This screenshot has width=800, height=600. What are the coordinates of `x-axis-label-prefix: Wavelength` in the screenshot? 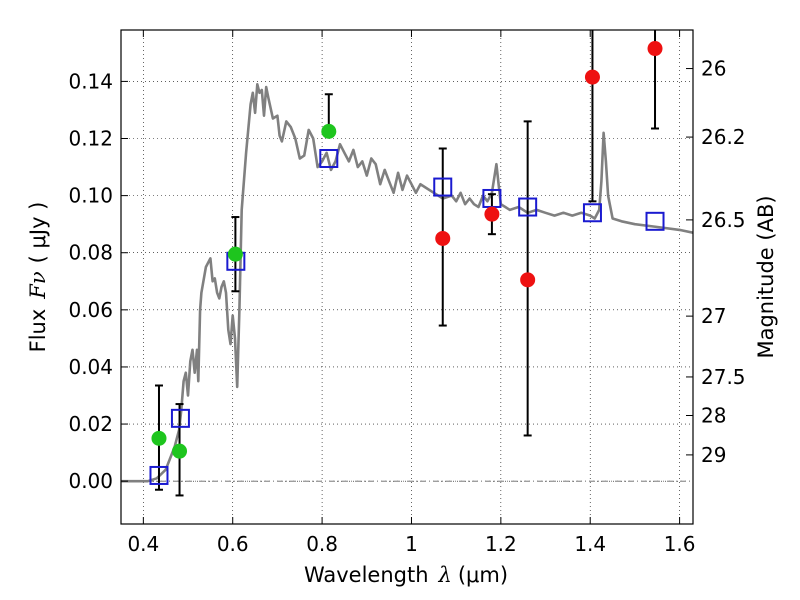 It's located at (366, 575).